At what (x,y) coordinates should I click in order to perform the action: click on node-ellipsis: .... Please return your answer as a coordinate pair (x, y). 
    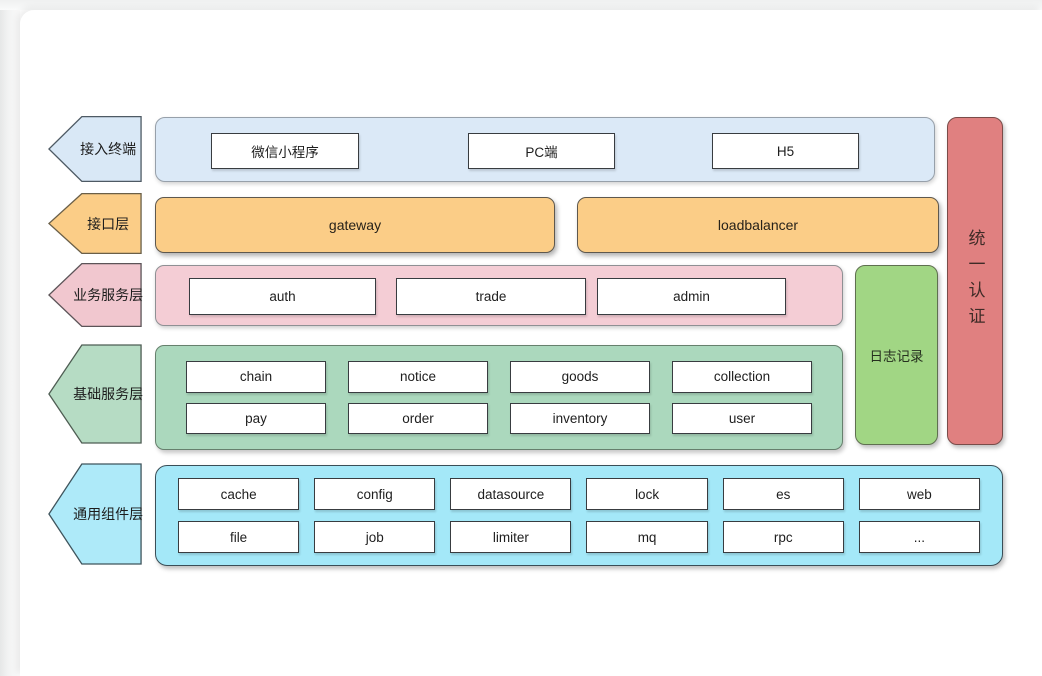
    Looking at the image, I should click on (919, 537).